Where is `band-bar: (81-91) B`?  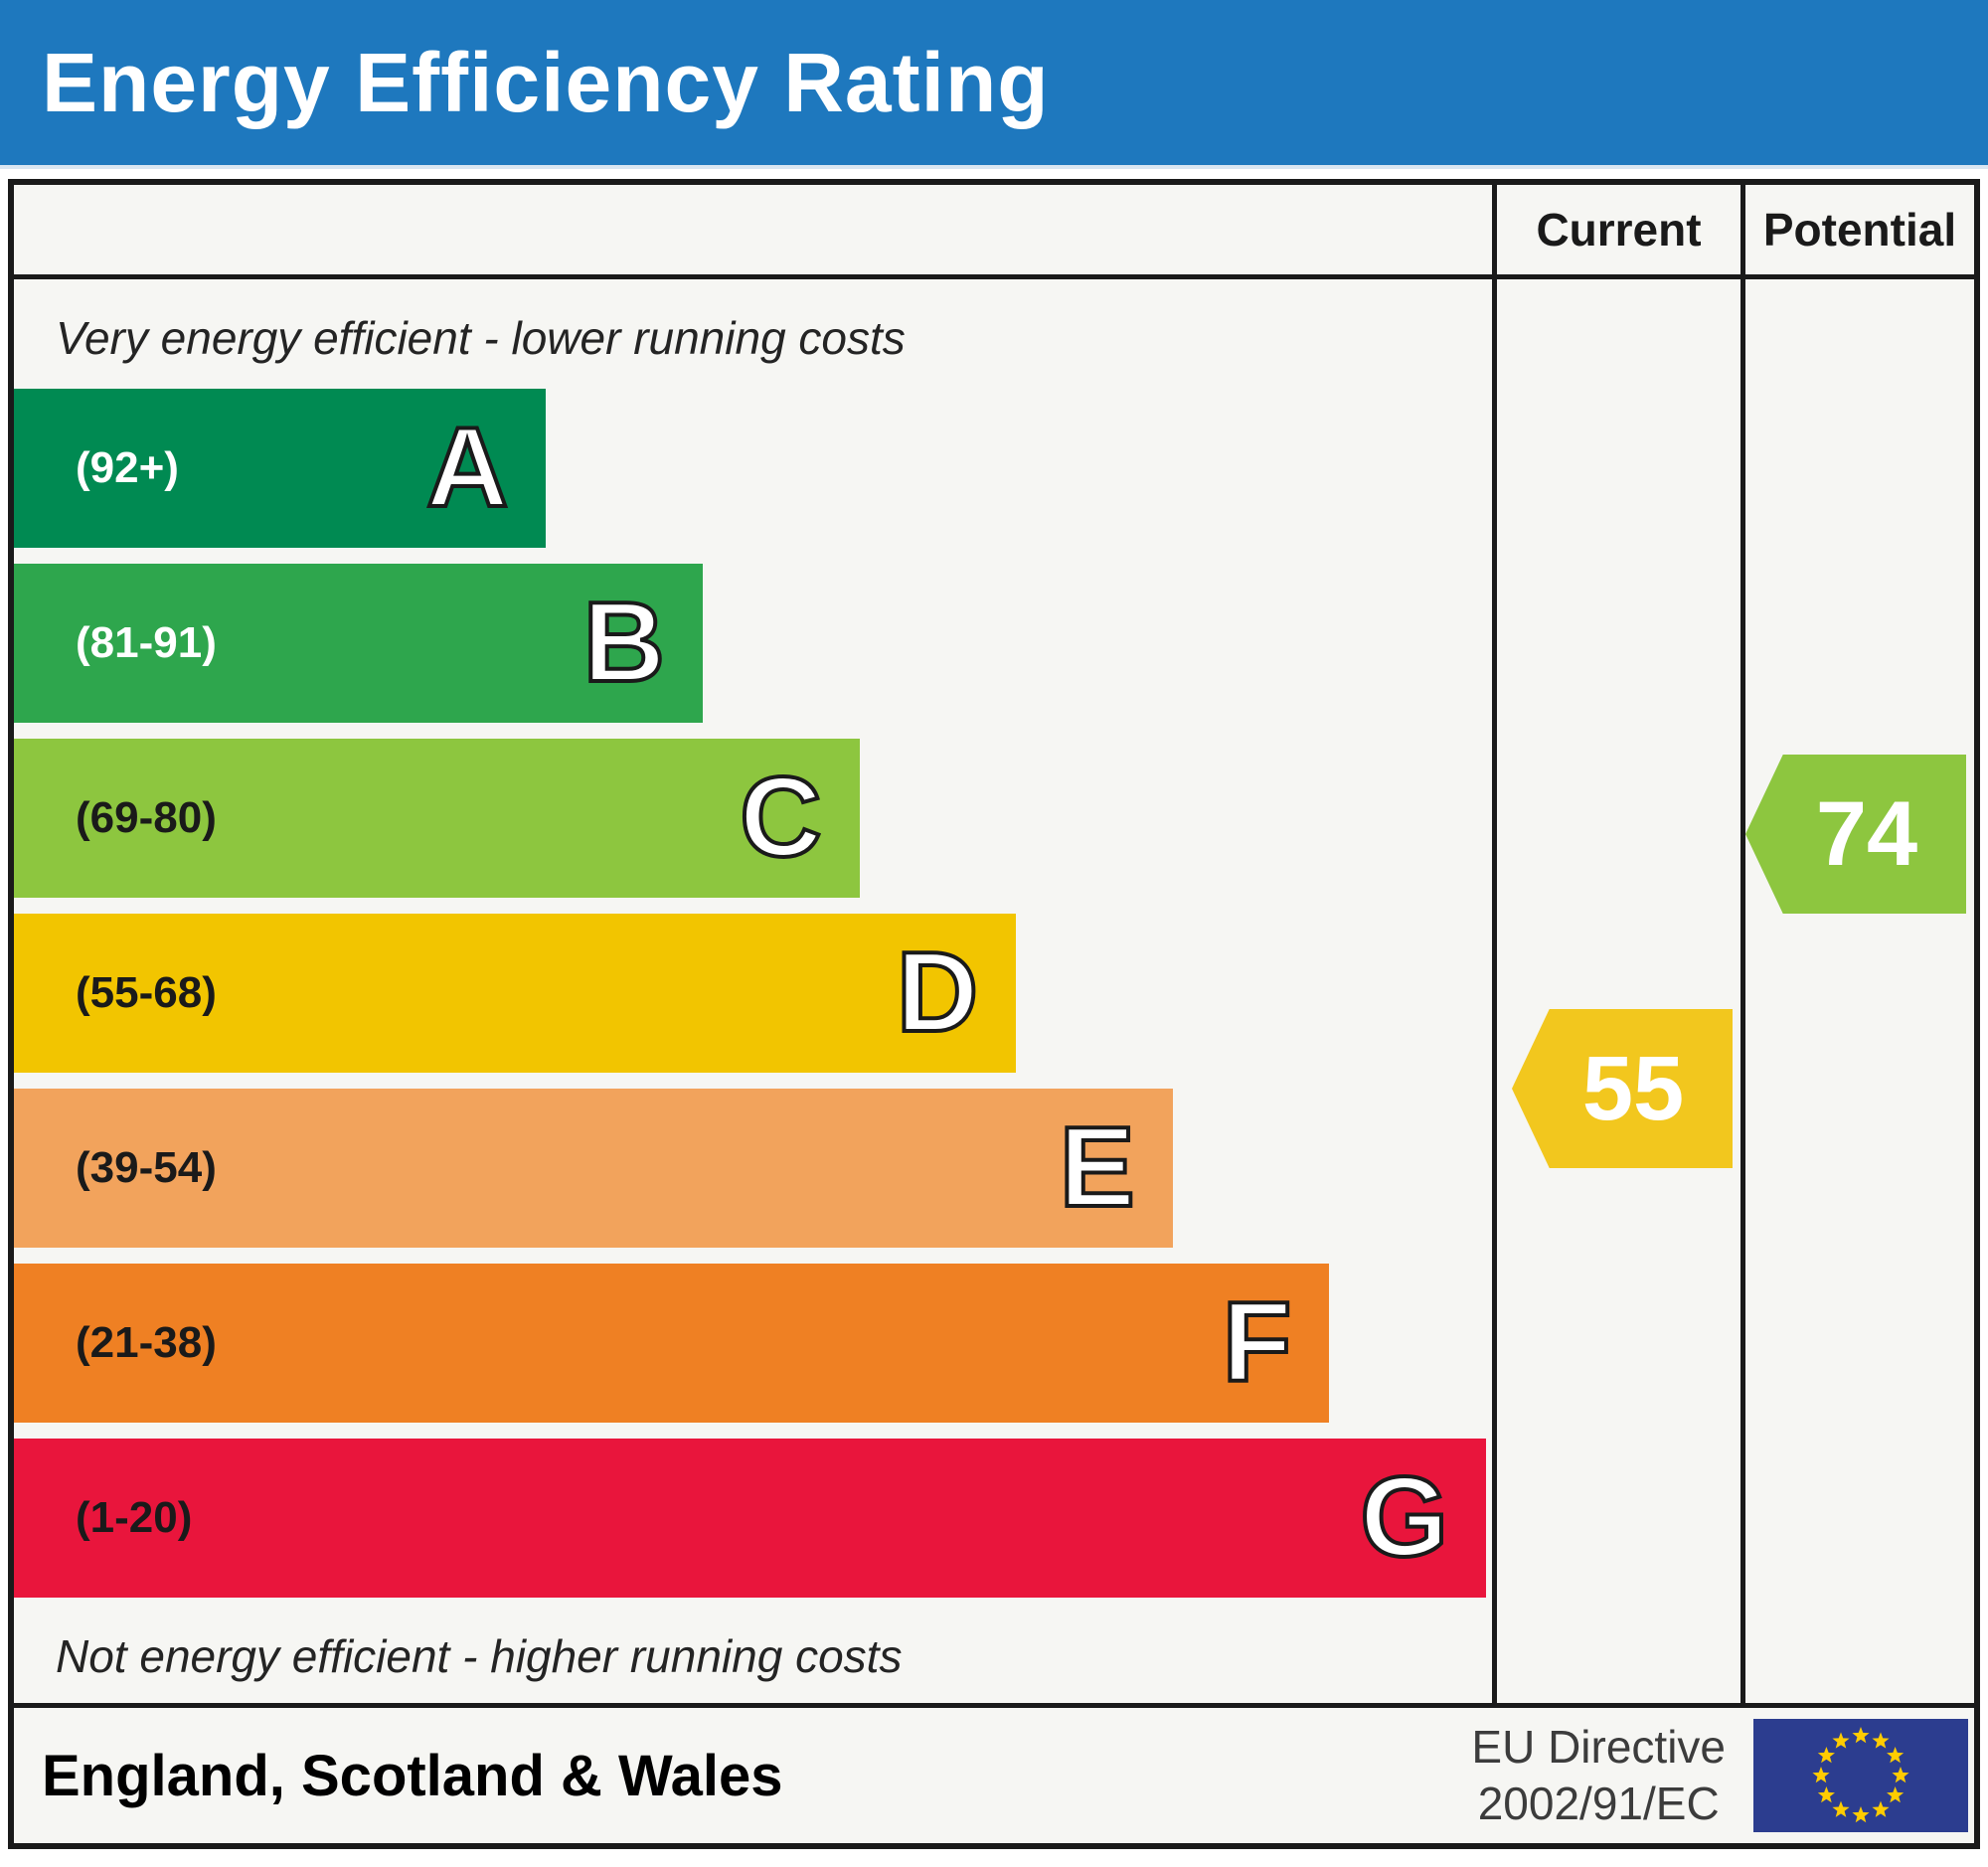 band-bar: (81-91) B is located at coordinates (358, 643).